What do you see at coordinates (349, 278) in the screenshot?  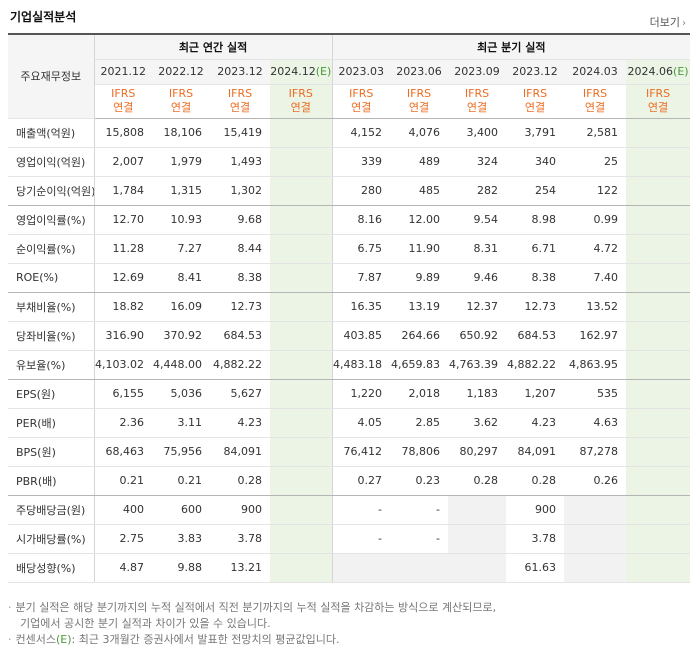 I see `table-row: ROE(%) 12.69 8.41 8.38 7.87 9.89 9.46 8.38 7.40` at bounding box center [349, 278].